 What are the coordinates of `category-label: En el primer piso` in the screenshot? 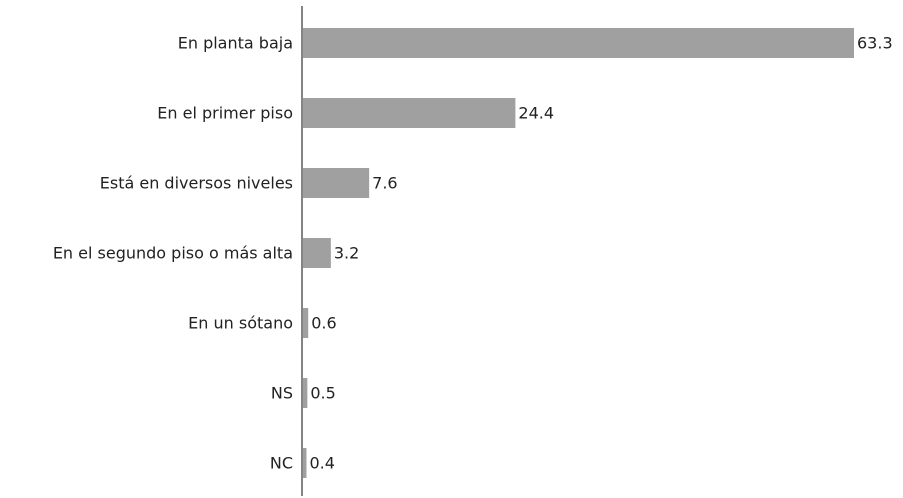 It's located at (225, 113).